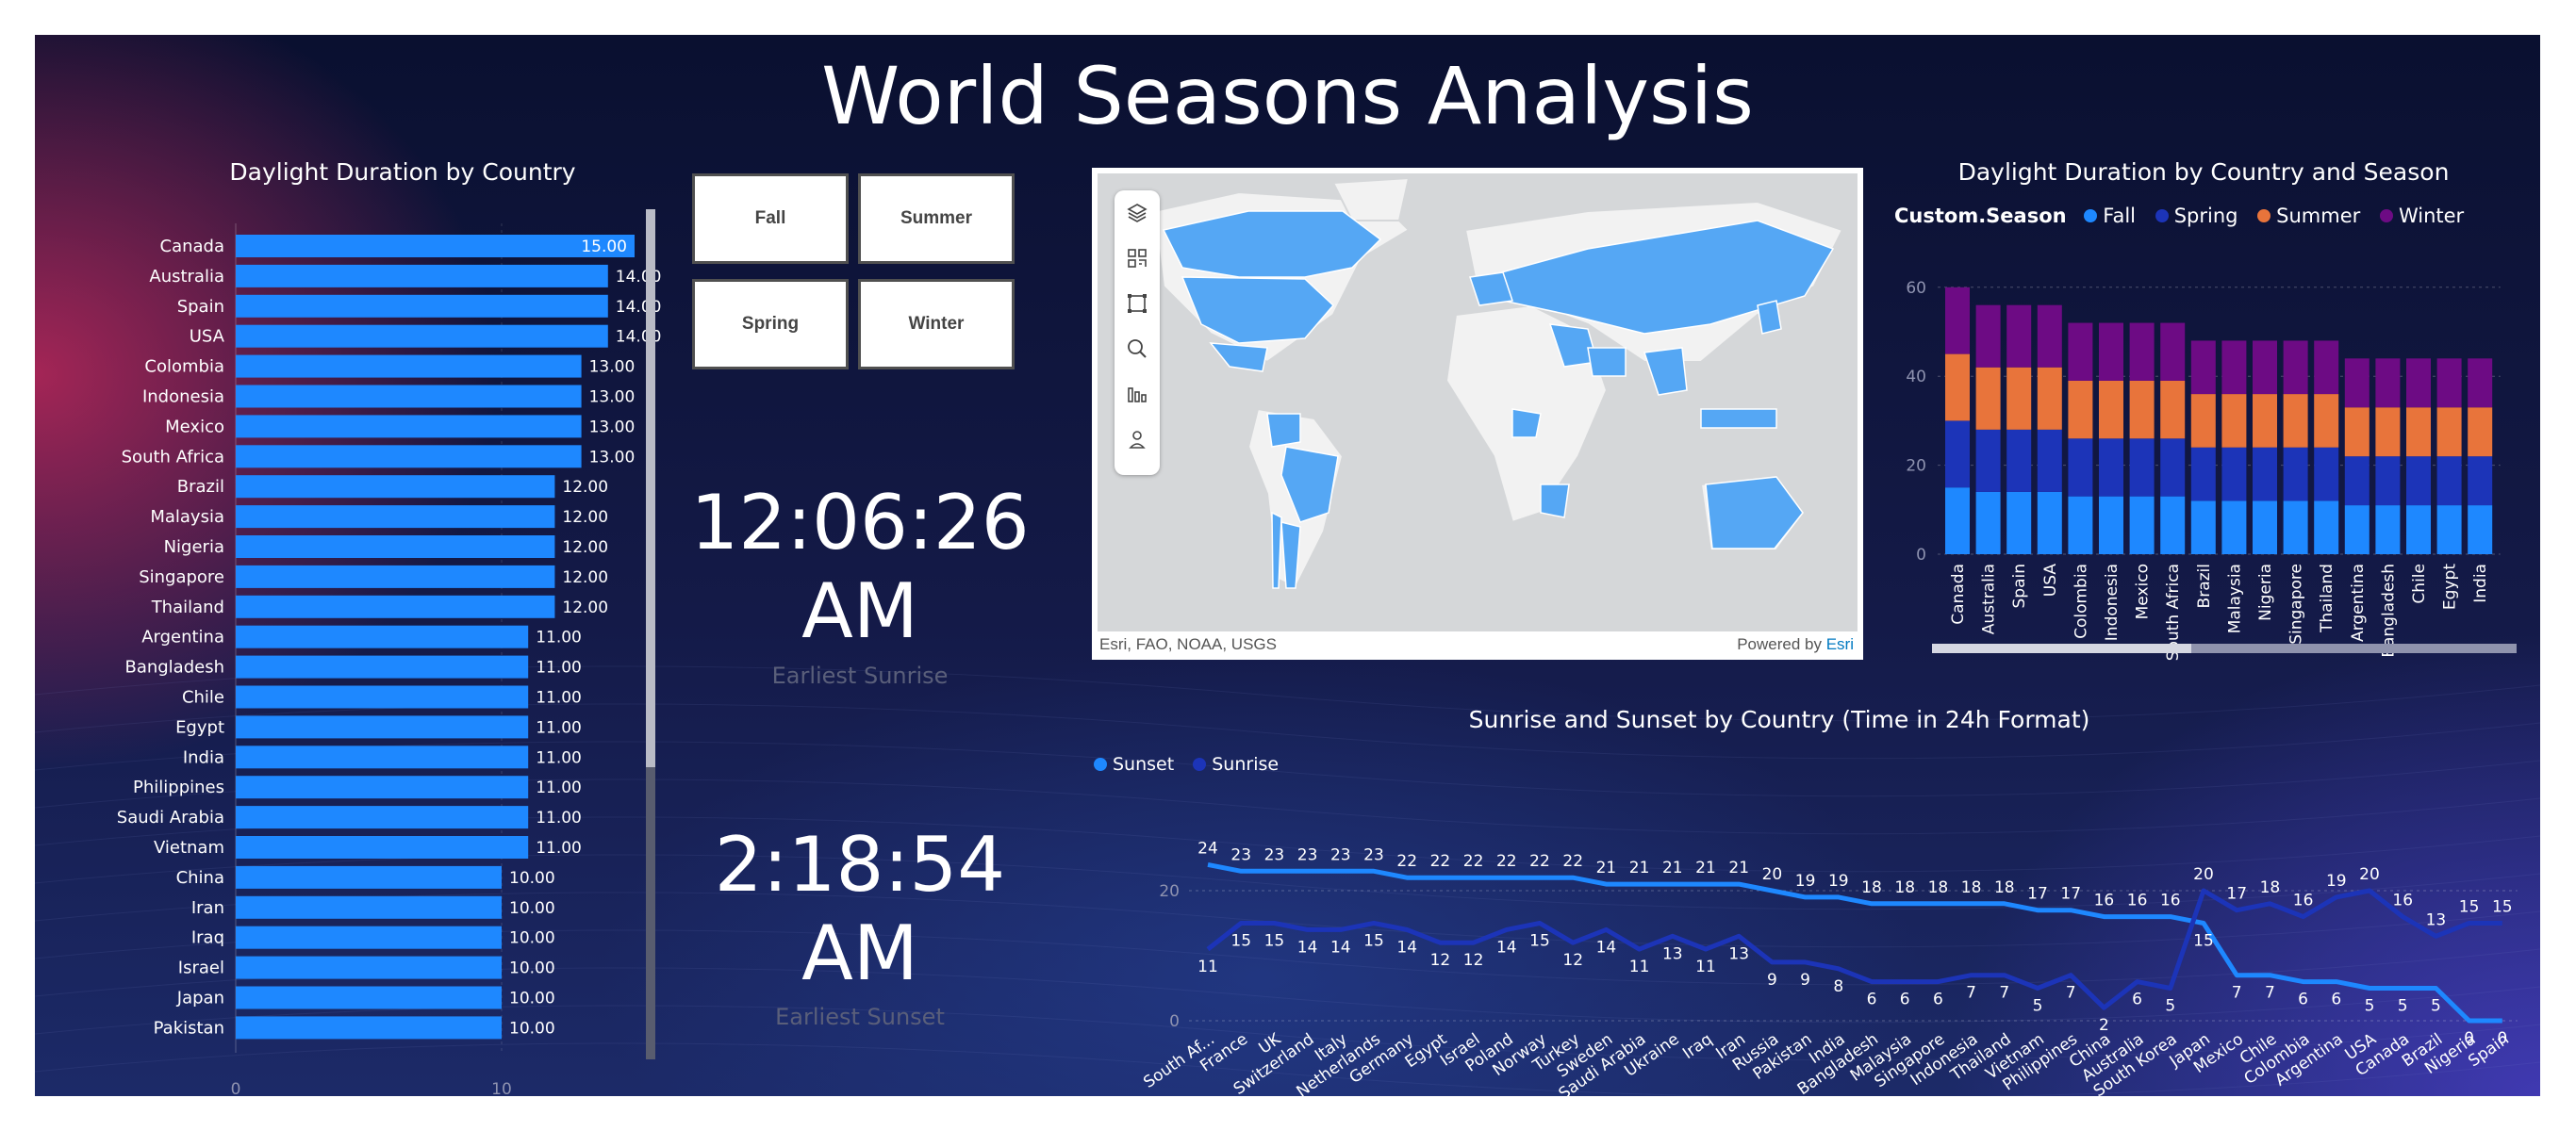 This screenshot has height=1131, width=2576. What do you see at coordinates (936, 219) in the screenshot?
I see `slicer-button-summer: Summer` at bounding box center [936, 219].